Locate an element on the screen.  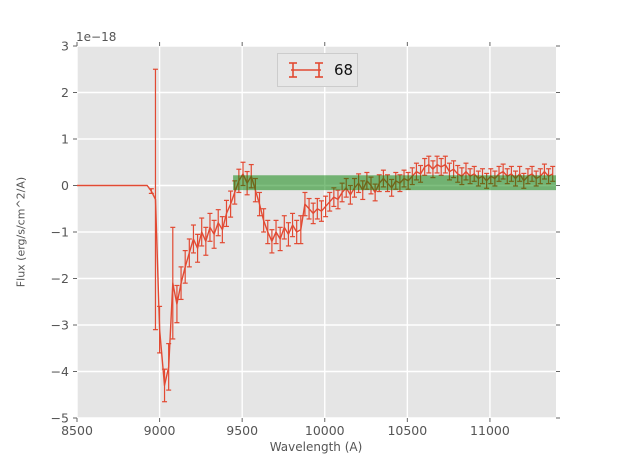
y-tick-label: 0 is located at coordinates (65, 185).